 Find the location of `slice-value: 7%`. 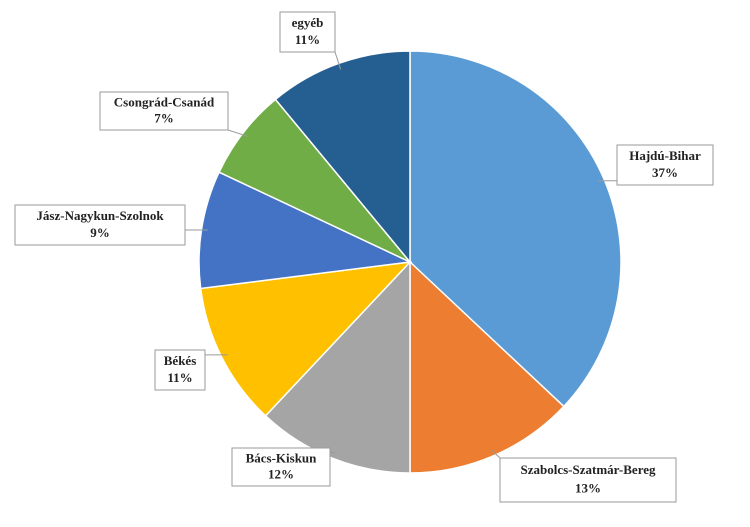

slice-value: 7% is located at coordinates (164, 117).